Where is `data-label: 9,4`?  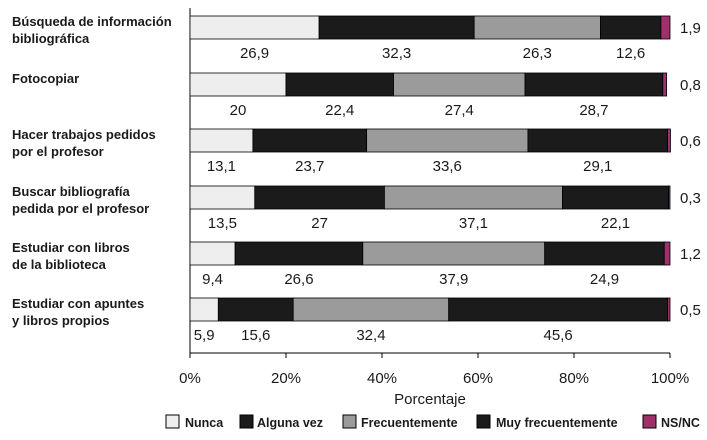
data-label: 9,4 is located at coordinates (212, 279).